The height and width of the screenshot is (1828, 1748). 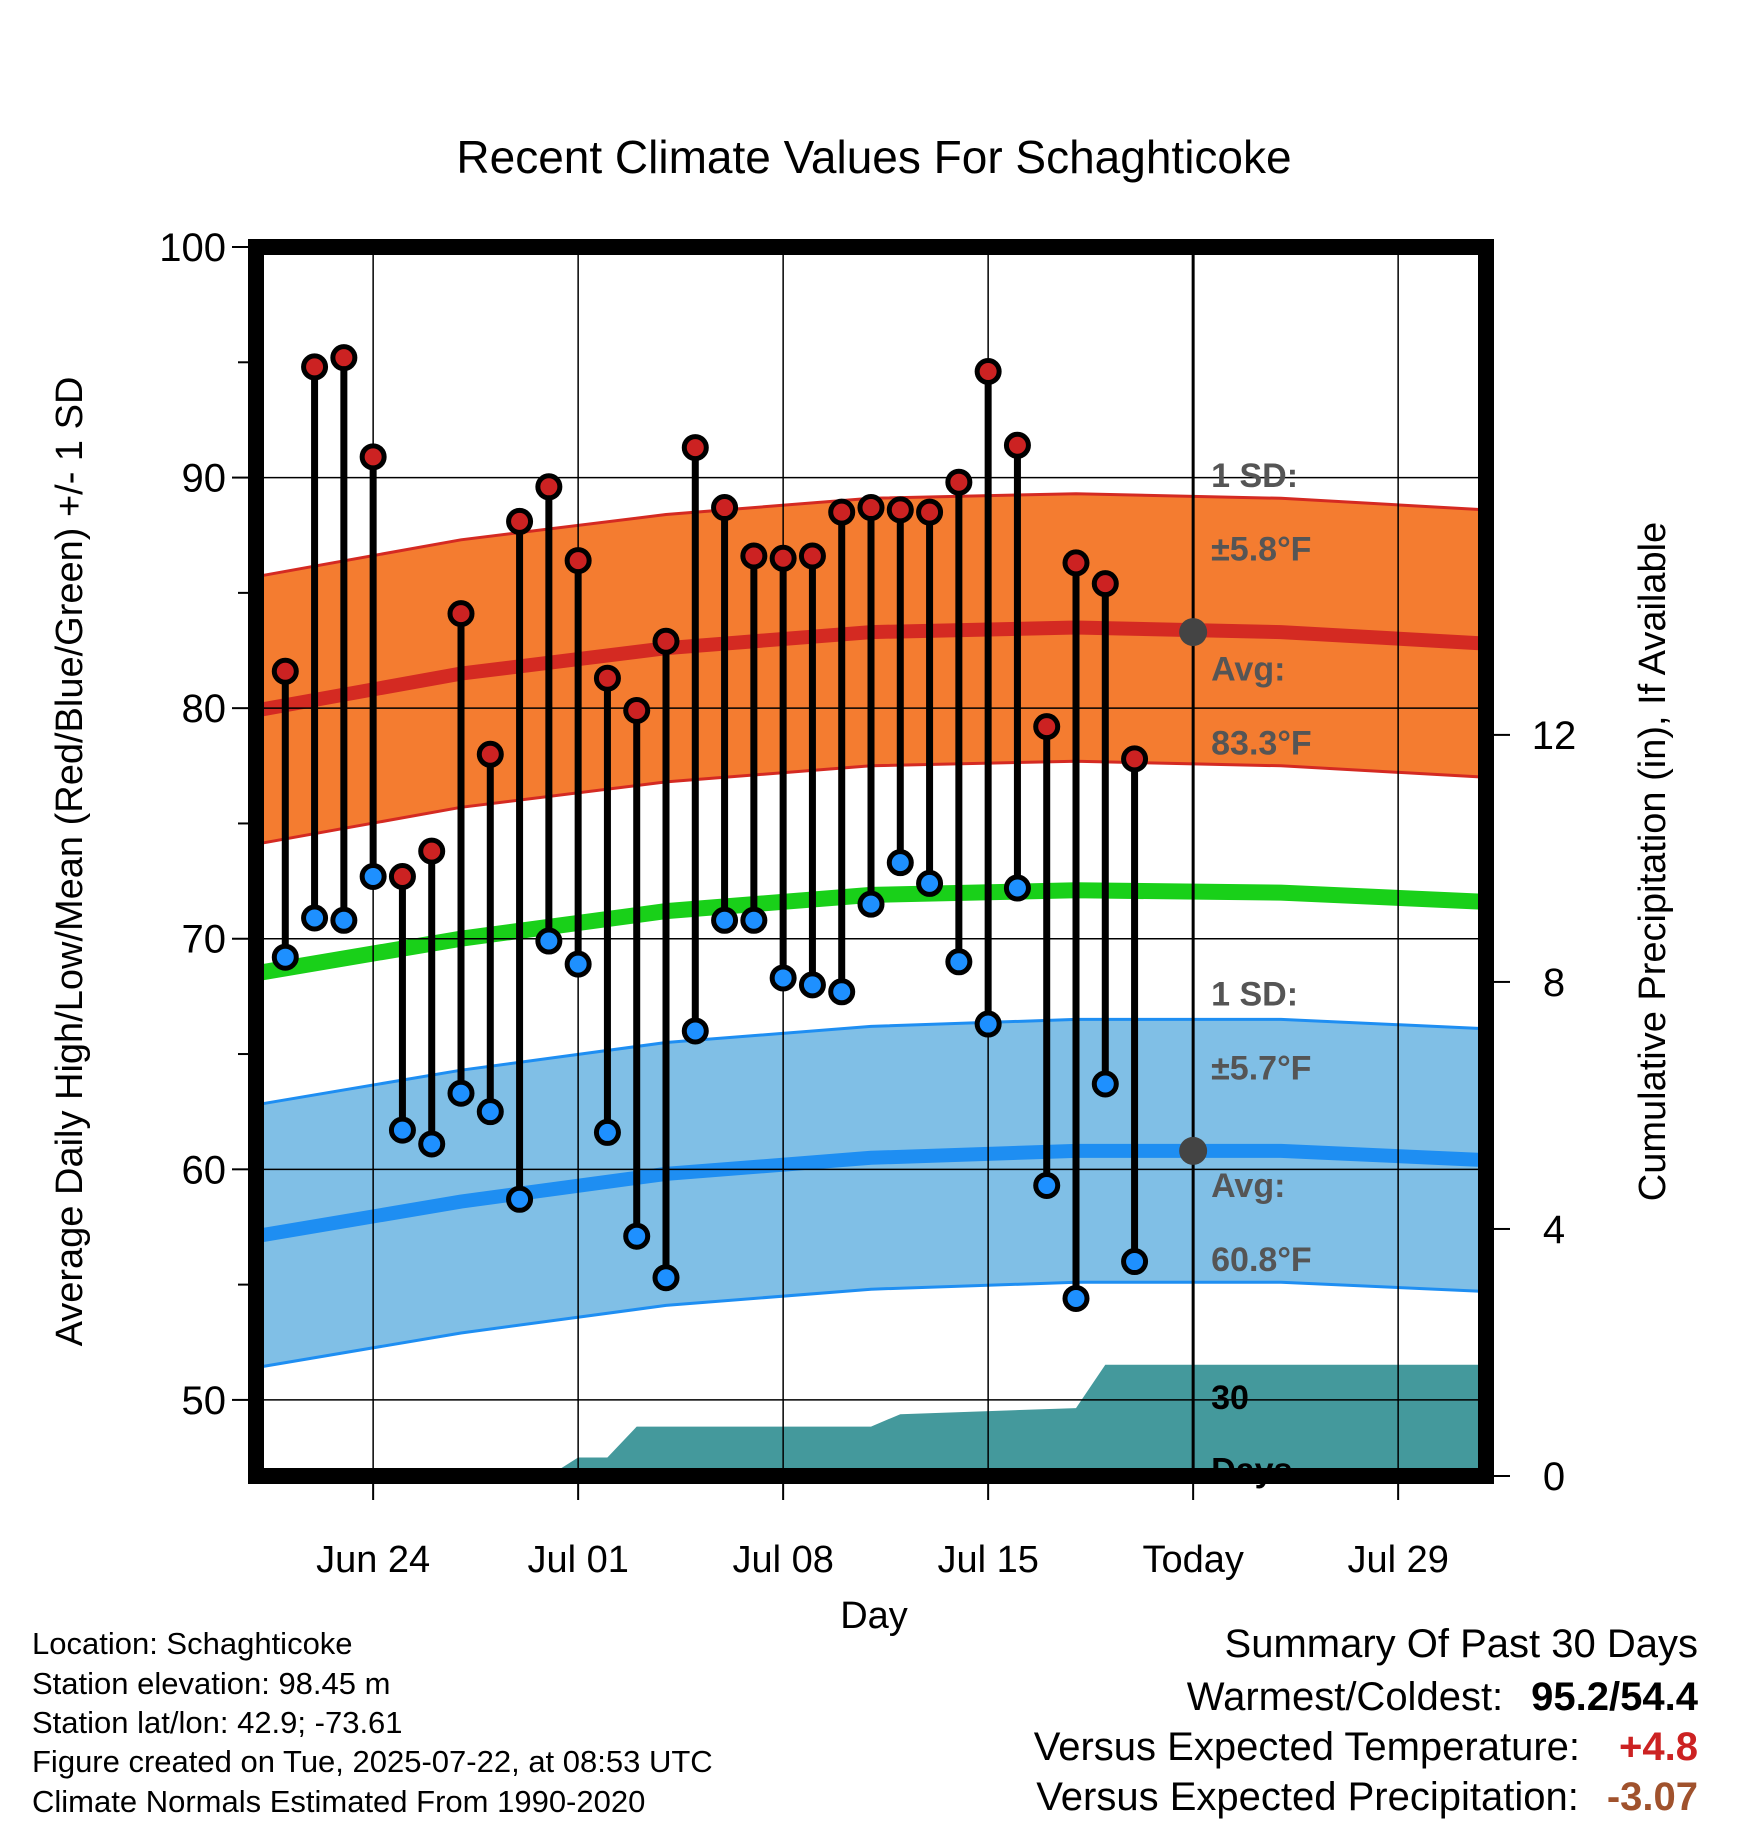 I want to click on footer-normals: Climate Normals Estimated From 1990-2020, so click(x=339, y=1801).